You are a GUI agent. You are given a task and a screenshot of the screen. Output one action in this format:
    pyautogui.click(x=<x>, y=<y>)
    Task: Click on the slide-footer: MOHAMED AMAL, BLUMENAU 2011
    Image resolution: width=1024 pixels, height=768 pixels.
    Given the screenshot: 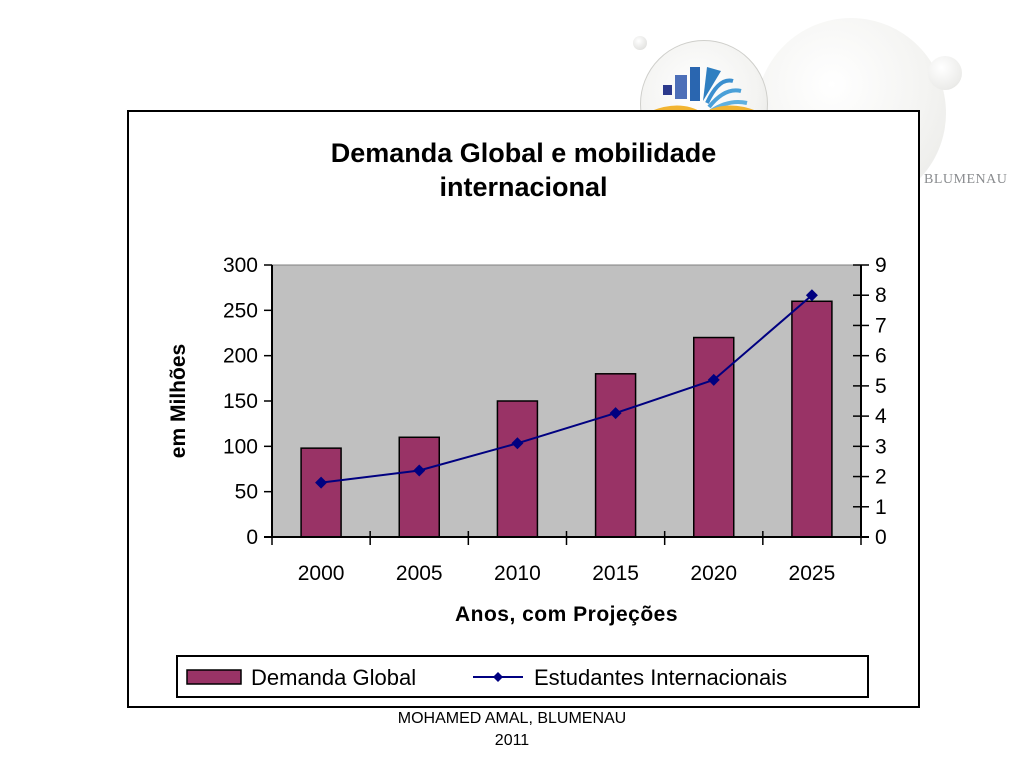 What is the action you would take?
    pyautogui.click(x=512, y=730)
    